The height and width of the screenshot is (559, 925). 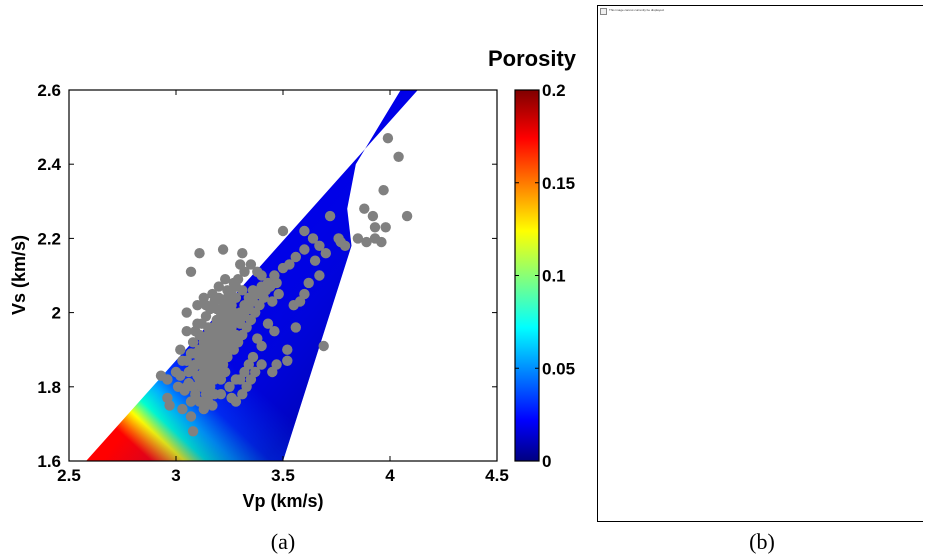 I want to click on x-axis-label: Vp (km/s), so click(x=282, y=501).